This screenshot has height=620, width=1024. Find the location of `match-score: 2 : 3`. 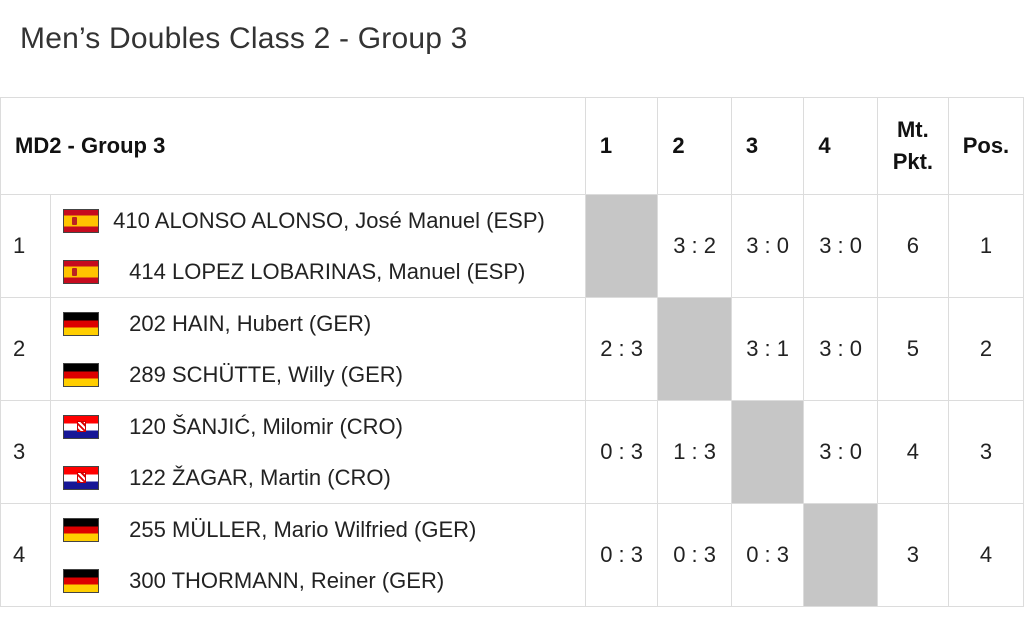

match-score: 2 : 3 is located at coordinates (621, 349).